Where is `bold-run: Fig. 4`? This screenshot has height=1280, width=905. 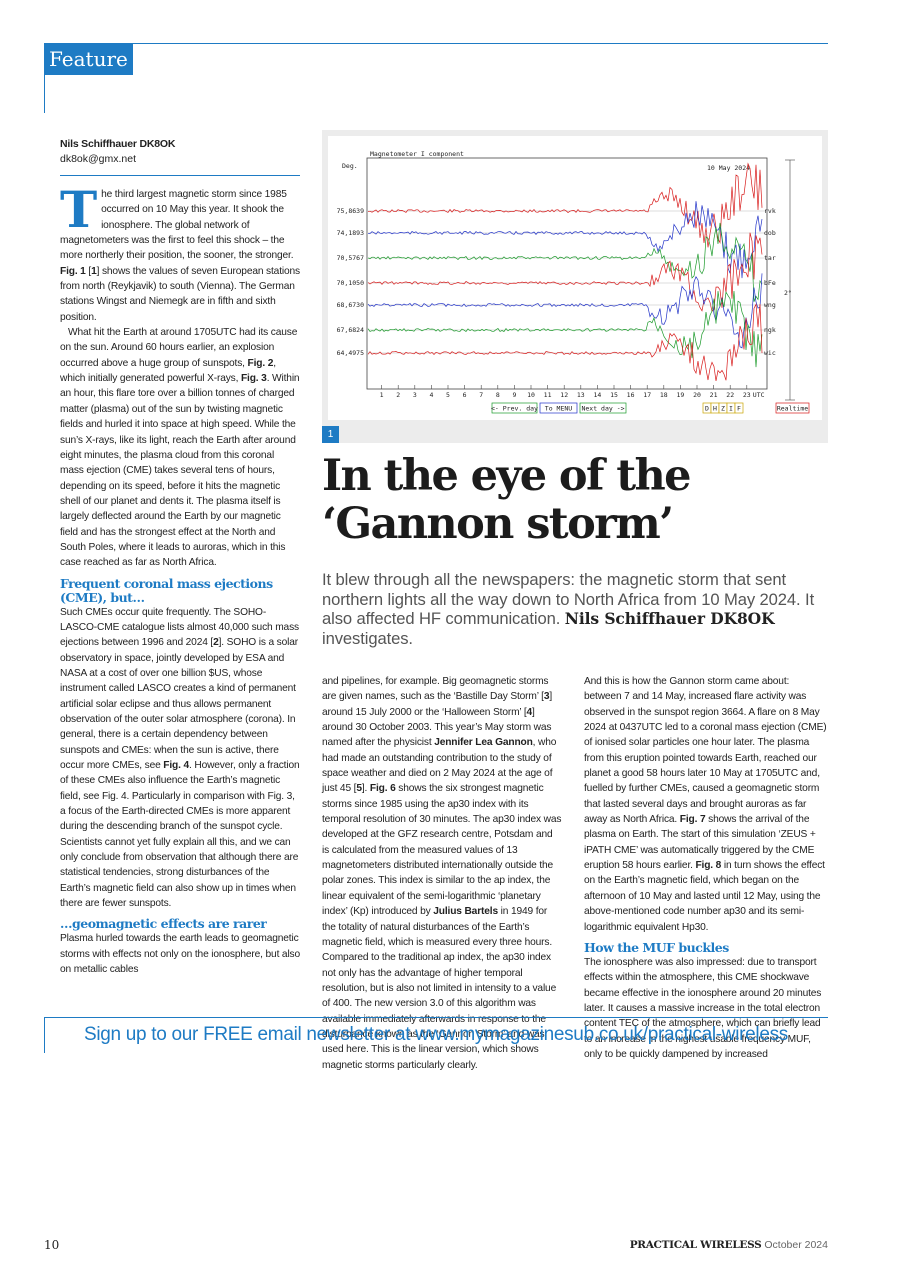
bold-run: Fig. 4 is located at coordinates (176, 766).